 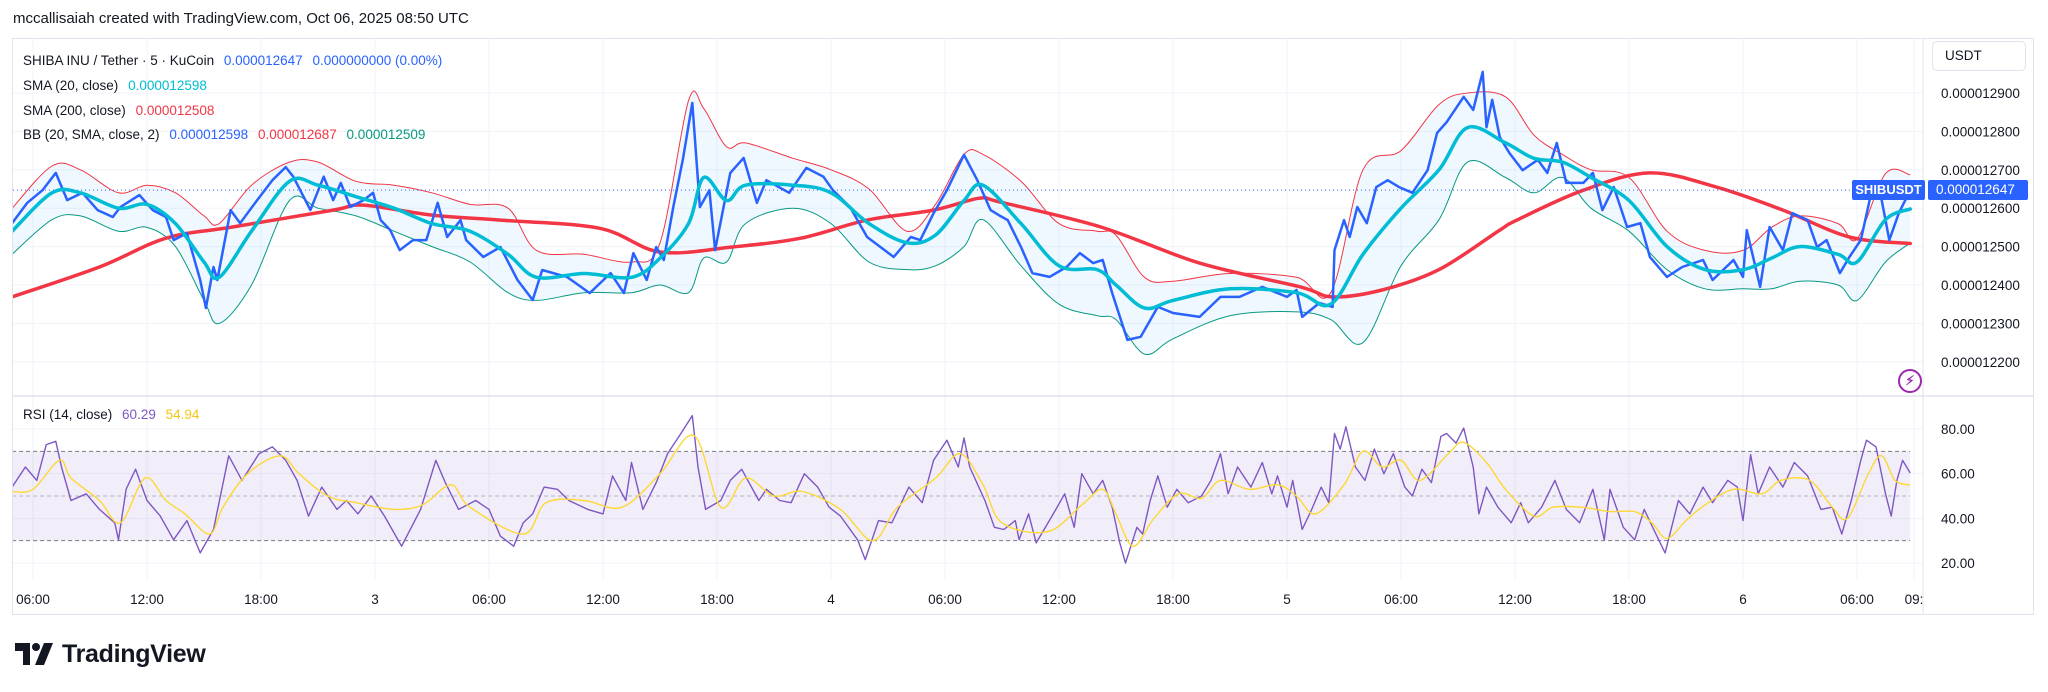 What do you see at coordinates (134, 653) in the screenshot?
I see `tradingview-logo-text: TradingView` at bounding box center [134, 653].